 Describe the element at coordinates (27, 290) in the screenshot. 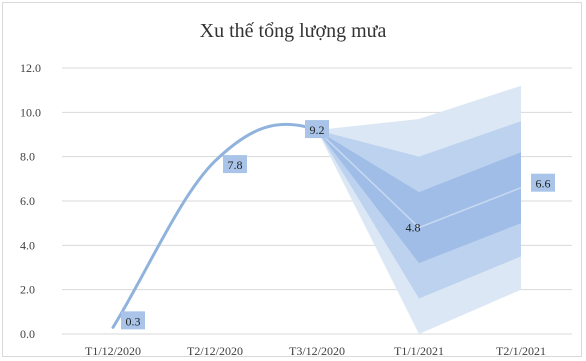

I see `y-tick-label: 2.0` at that location.